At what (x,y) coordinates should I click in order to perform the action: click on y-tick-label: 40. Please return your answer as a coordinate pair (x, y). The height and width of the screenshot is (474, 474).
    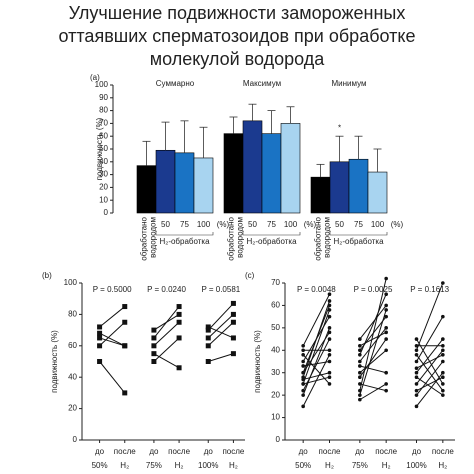
    Looking at the image, I should click on (72, 376).